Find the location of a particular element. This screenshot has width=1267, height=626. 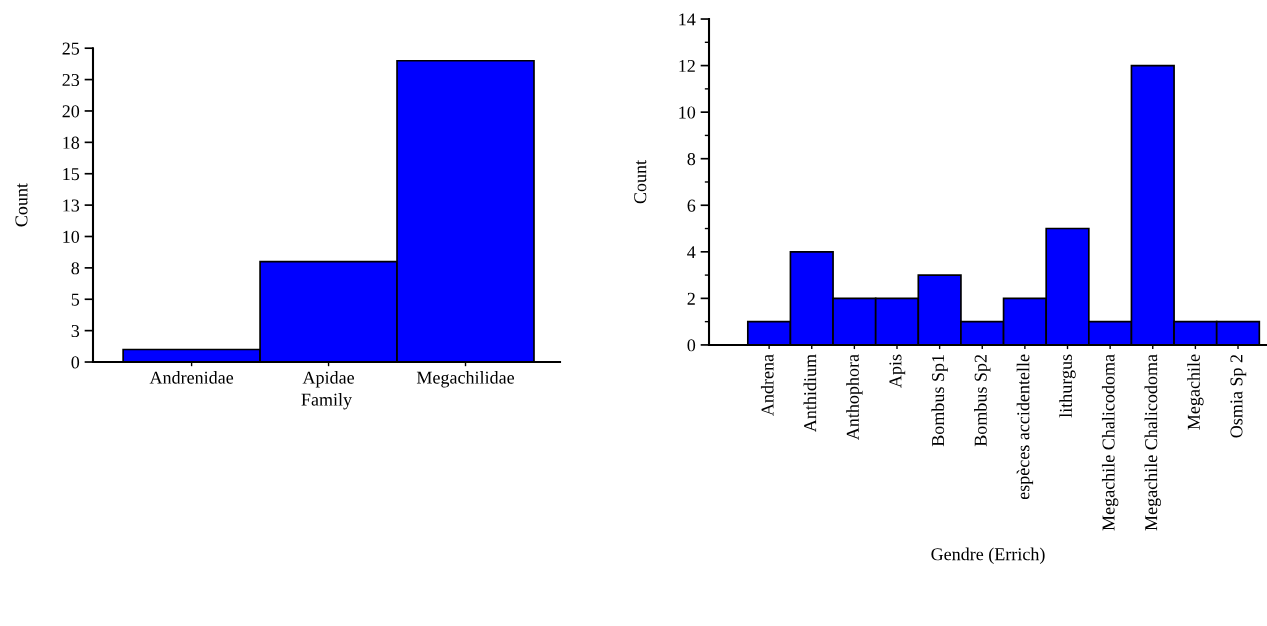

x-tick-label: Megachile is located at coordinates (1195, 392).